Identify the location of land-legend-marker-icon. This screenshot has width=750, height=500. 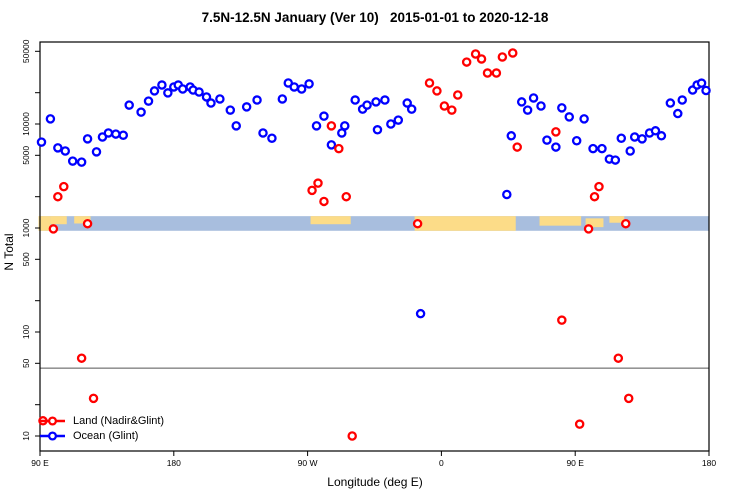
(52, 420).